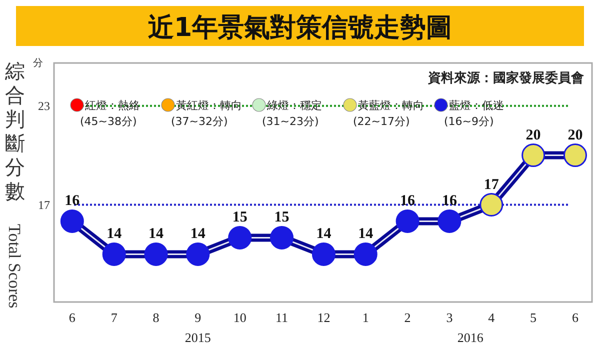 The height and width of the screenshot is (345, 600). Describe the element at coordinates (449, 317) in the screenshot. I see `x-tick-label: 3` at that location.